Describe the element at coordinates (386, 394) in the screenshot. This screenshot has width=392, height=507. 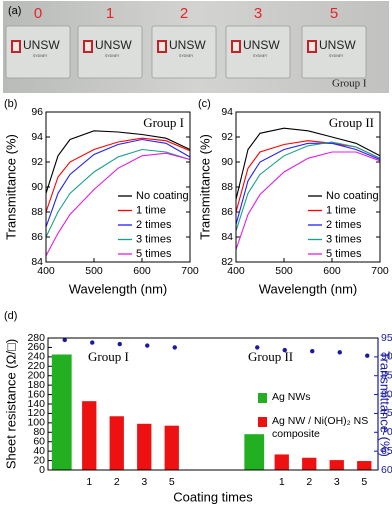
I see `y2-tick-label: 80` at that location.